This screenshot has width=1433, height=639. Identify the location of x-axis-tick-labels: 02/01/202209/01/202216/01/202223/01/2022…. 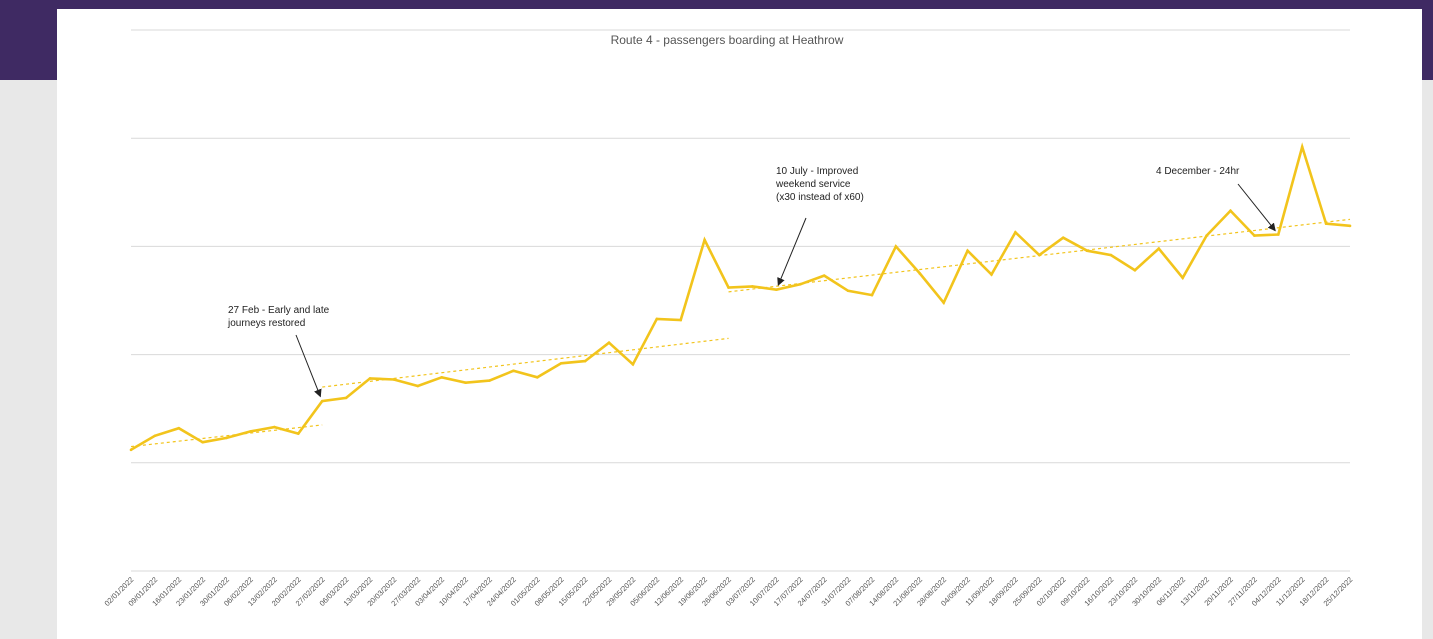
(729, 591).